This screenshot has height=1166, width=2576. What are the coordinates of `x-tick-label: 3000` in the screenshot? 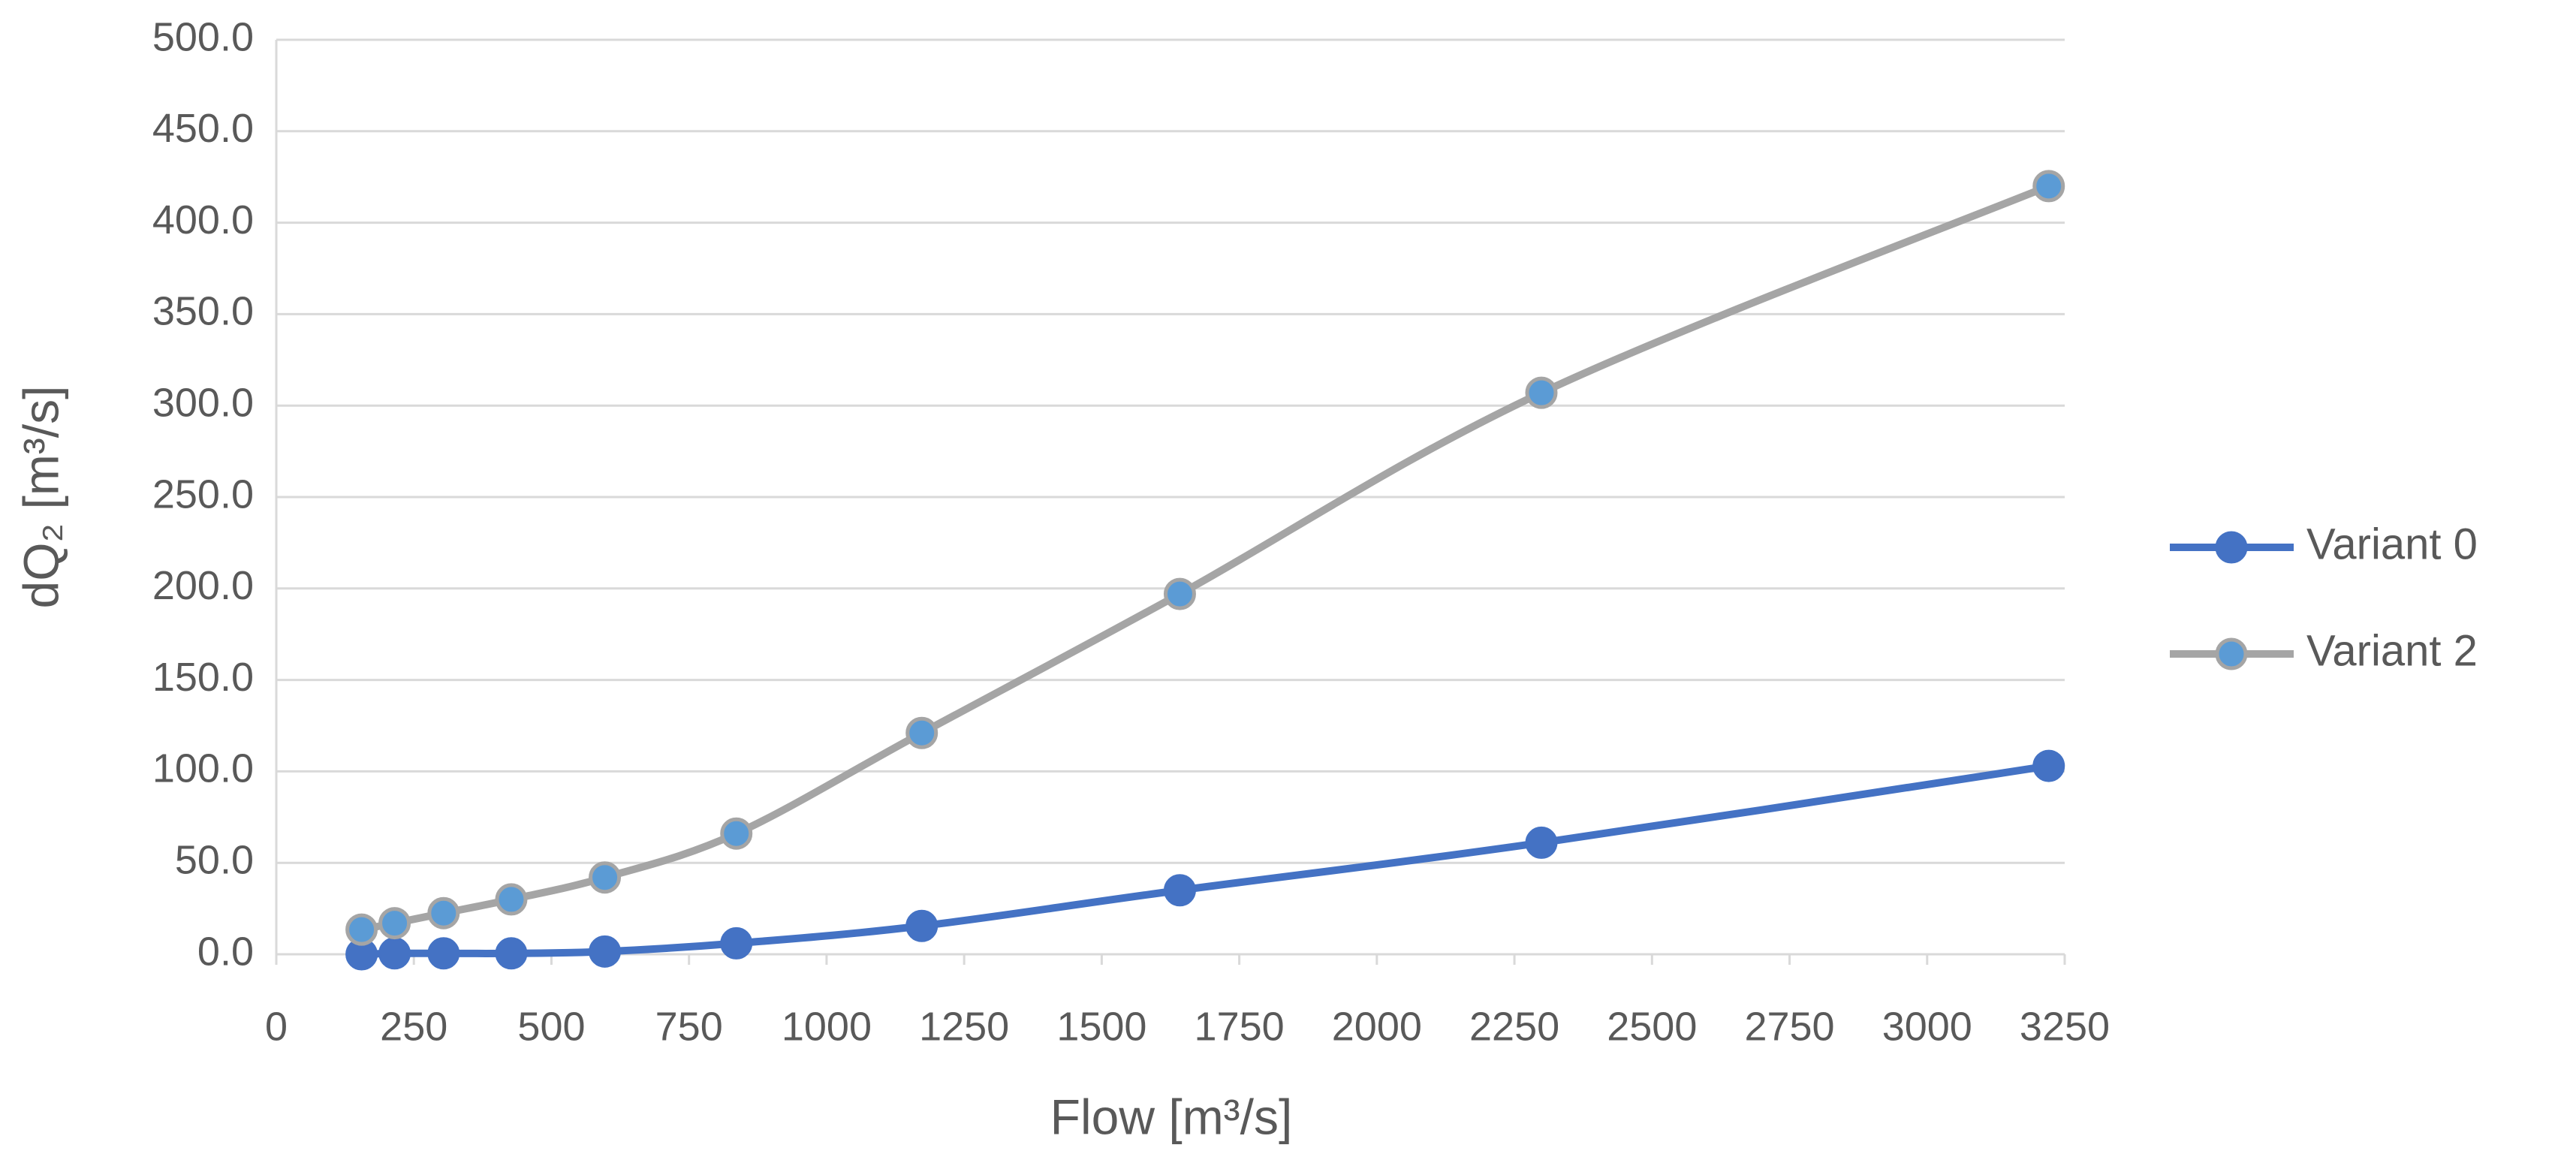 It's located at (1927, 1026).